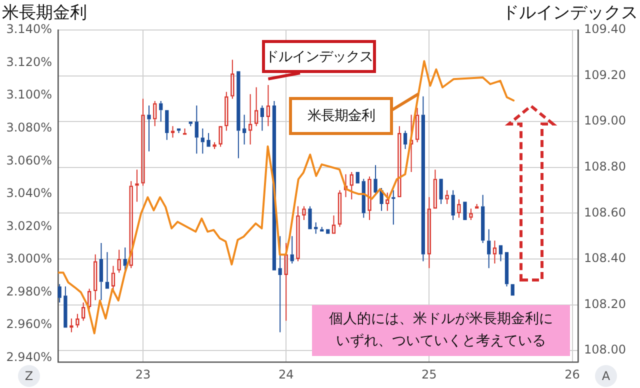  Describe the element at coordinates (29, 29) in the screenshot. I see `y-tick-label: 3.140%` at that location.